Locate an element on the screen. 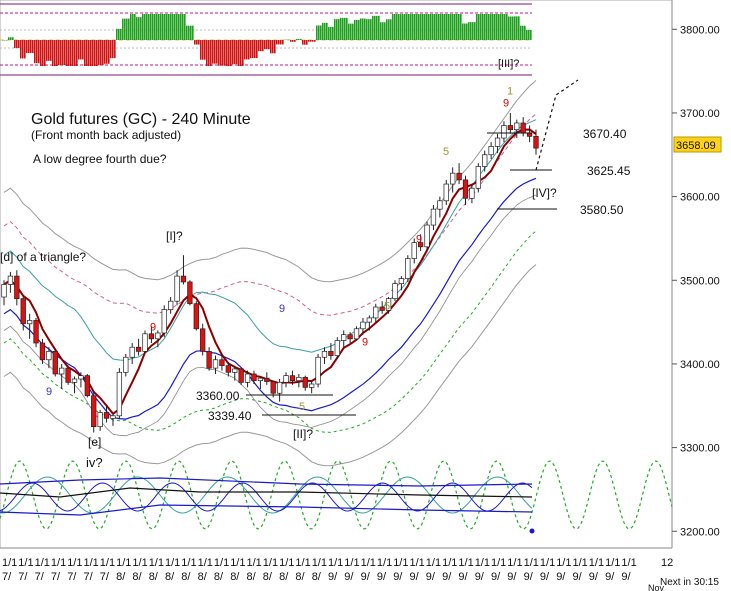 This screenshot has height=591, width=731. cycle-wave-teal is located at coordinates (266, 495).